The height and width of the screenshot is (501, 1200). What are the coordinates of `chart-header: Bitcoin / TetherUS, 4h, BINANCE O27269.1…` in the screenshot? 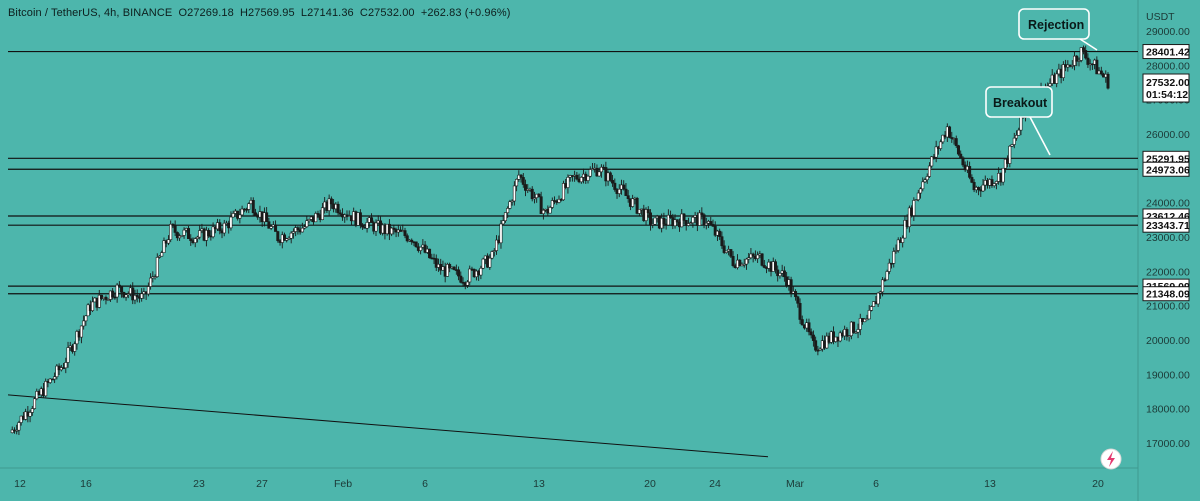 It's located at (260, 13).